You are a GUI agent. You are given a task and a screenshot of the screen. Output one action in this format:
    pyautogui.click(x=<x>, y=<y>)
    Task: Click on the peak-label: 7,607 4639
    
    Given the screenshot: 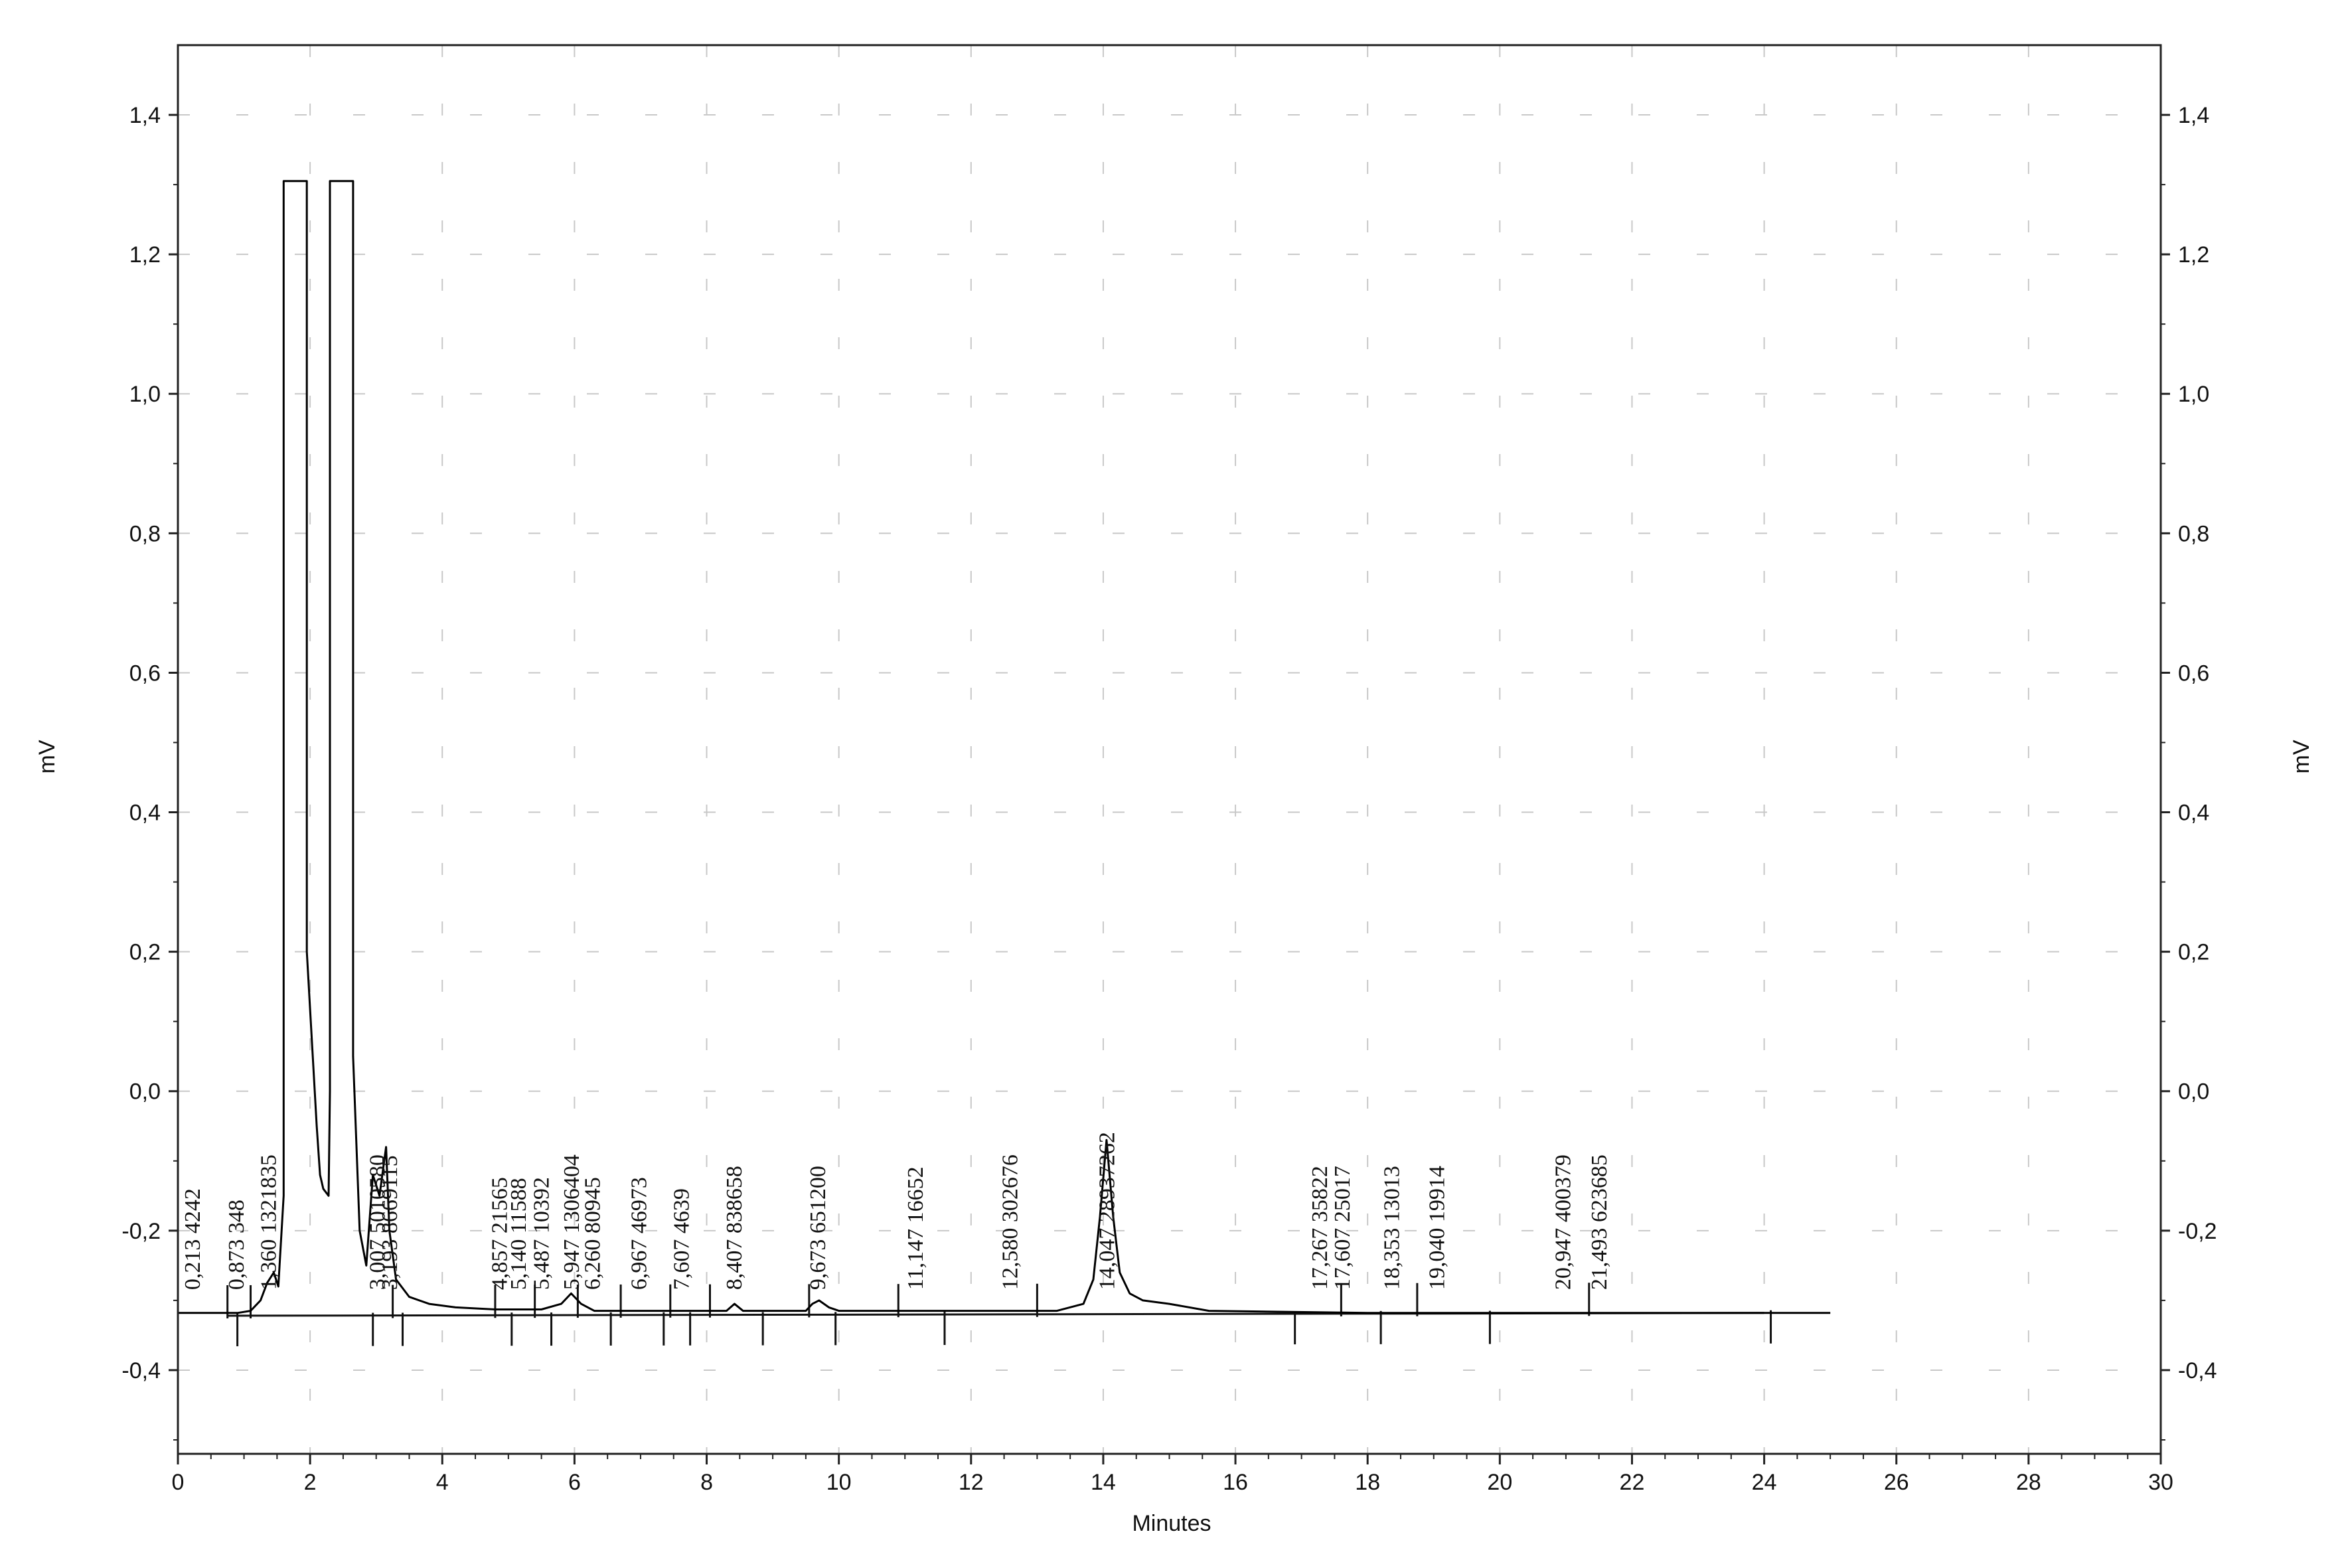 What is the action you would take?
    pyautogui.click(x=681, y=1239)
    